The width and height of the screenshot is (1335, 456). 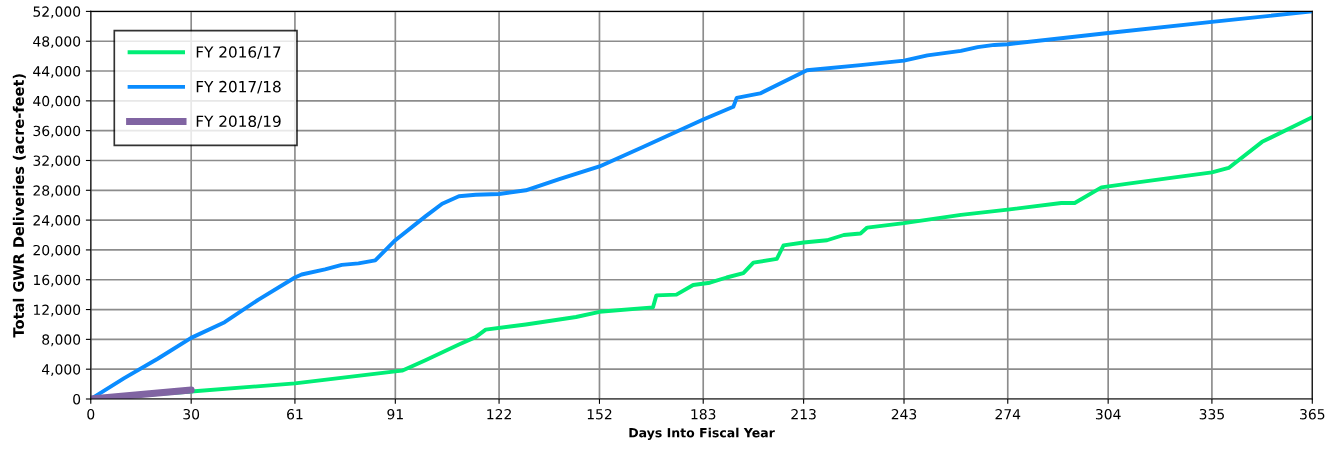 I want to click on legend-label: FY 2016/17, so click(x=238, y=52).